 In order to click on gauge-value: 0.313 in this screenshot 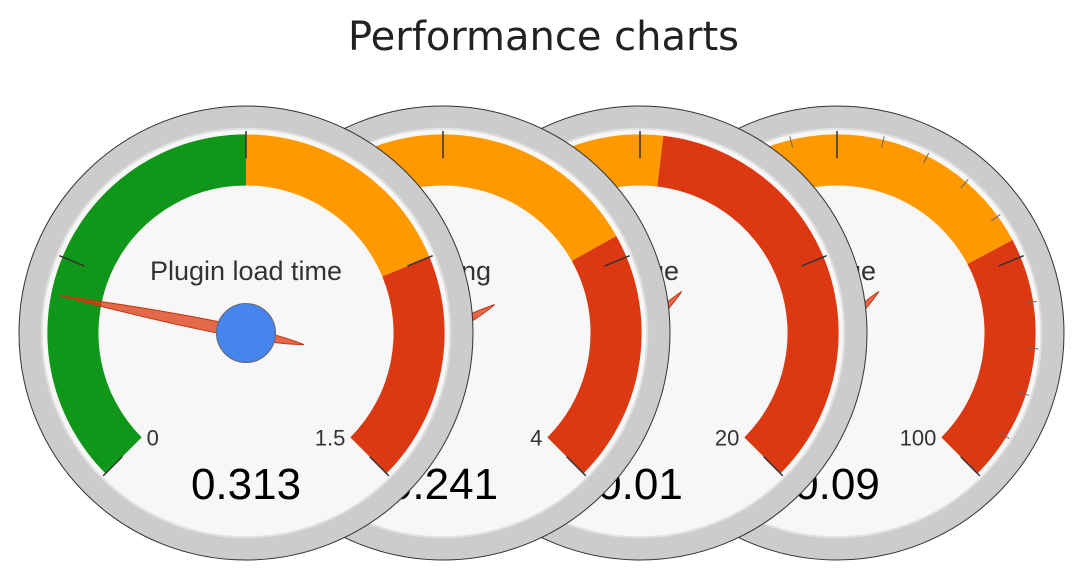, I will do `click(246, 484)`.